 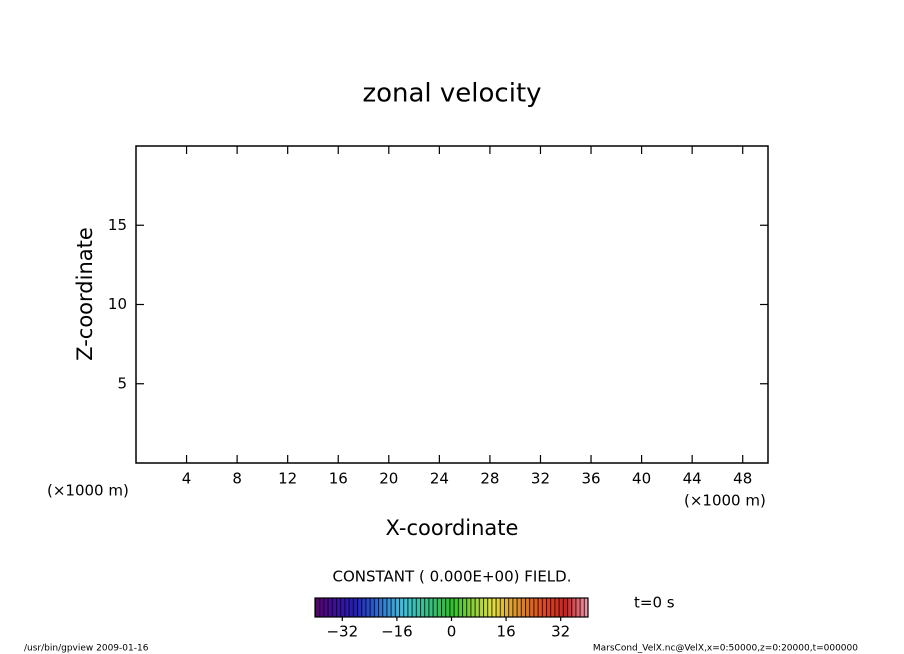 I want to click on x-tick-label: 44, so click(x=692, y=479).